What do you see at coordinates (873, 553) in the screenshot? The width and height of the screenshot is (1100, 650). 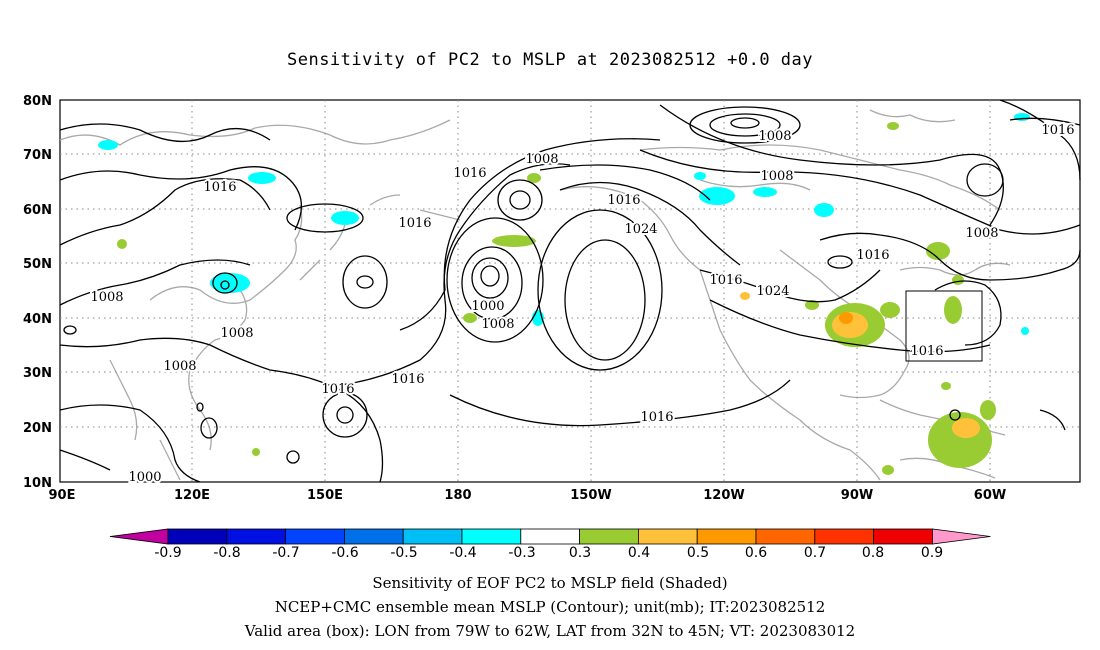 I see `colorbar-label: 0.8` at bounding box center [873, 553].